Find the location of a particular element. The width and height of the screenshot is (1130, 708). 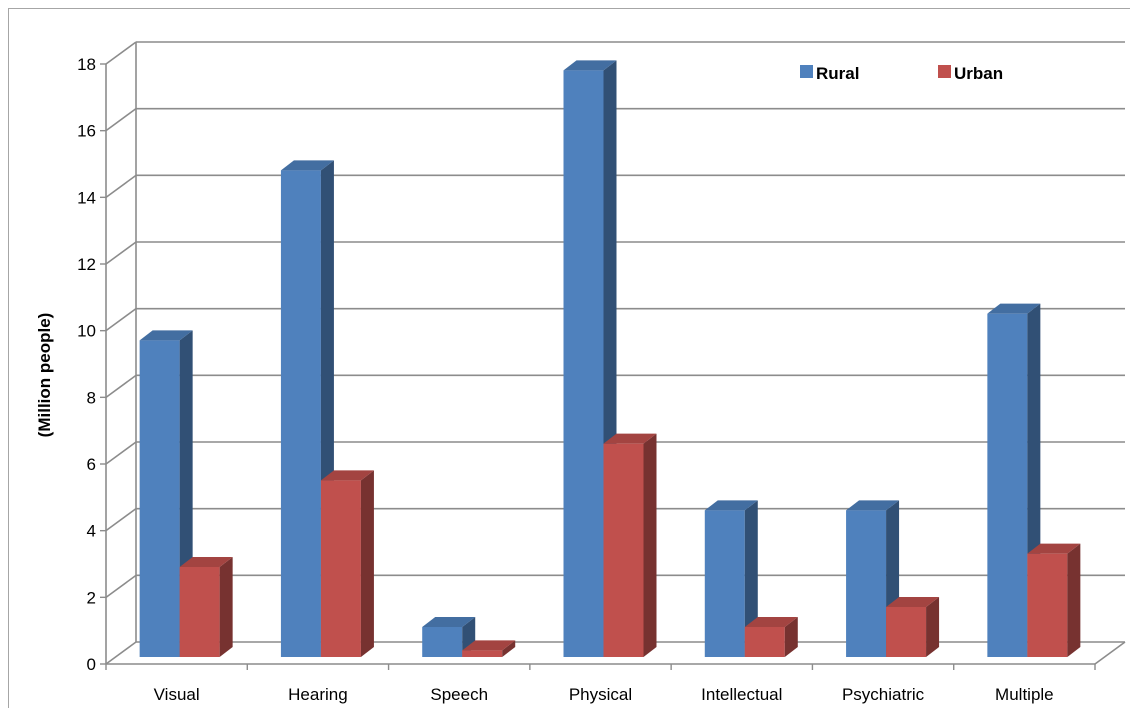

bar-urban-multiple is located at coordinates (1054, 600).